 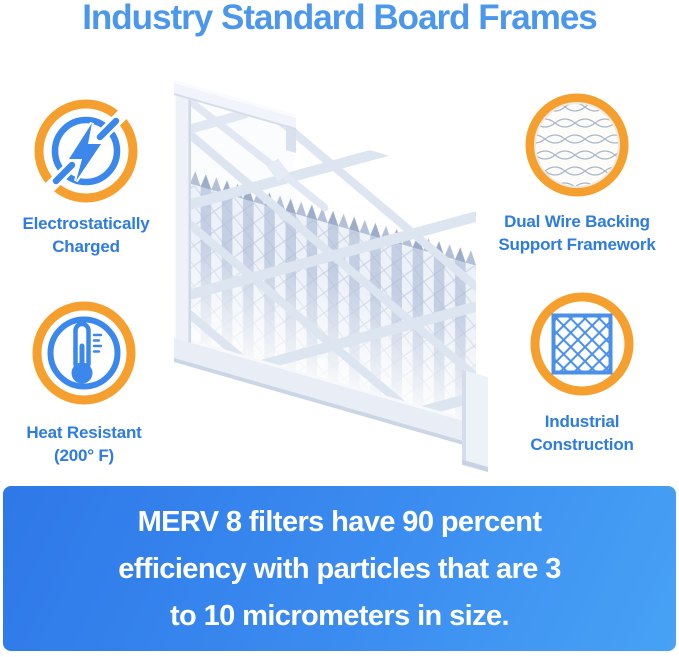 I want to click on feature-electrostatically-charged: Electrostatically Charged, so click(x=86, y=177).